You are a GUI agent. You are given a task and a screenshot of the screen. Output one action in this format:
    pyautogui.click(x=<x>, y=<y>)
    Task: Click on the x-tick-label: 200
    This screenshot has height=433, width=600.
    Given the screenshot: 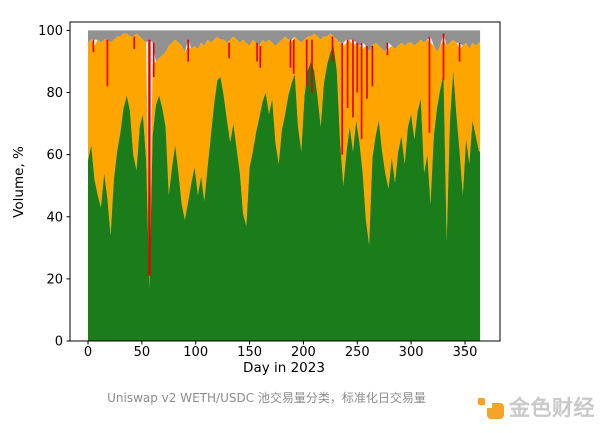 What is the action you would take?
    pyautogui.click(x=303, y=352)
    